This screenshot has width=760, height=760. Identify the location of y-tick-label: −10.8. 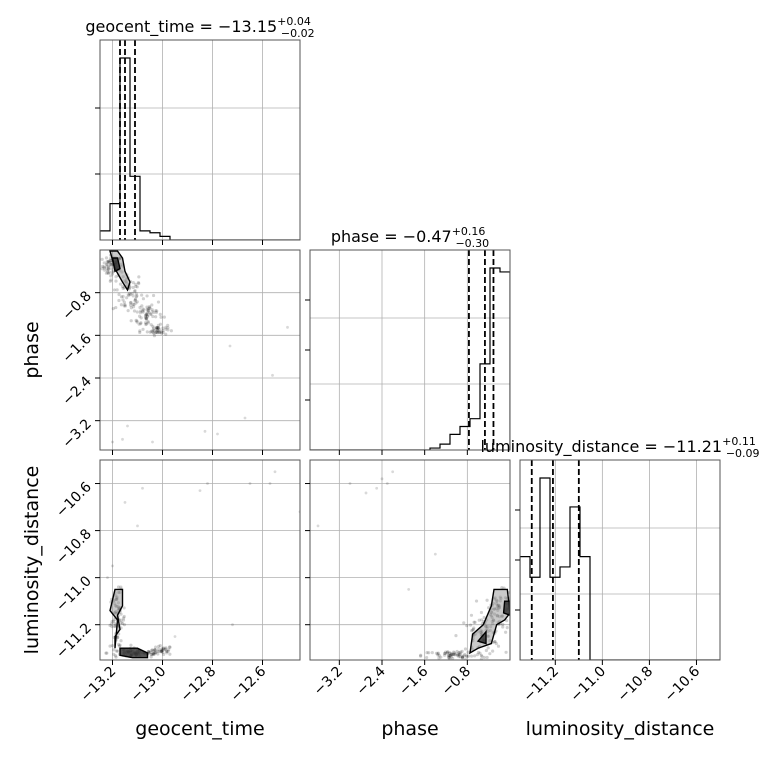
(74, 547).